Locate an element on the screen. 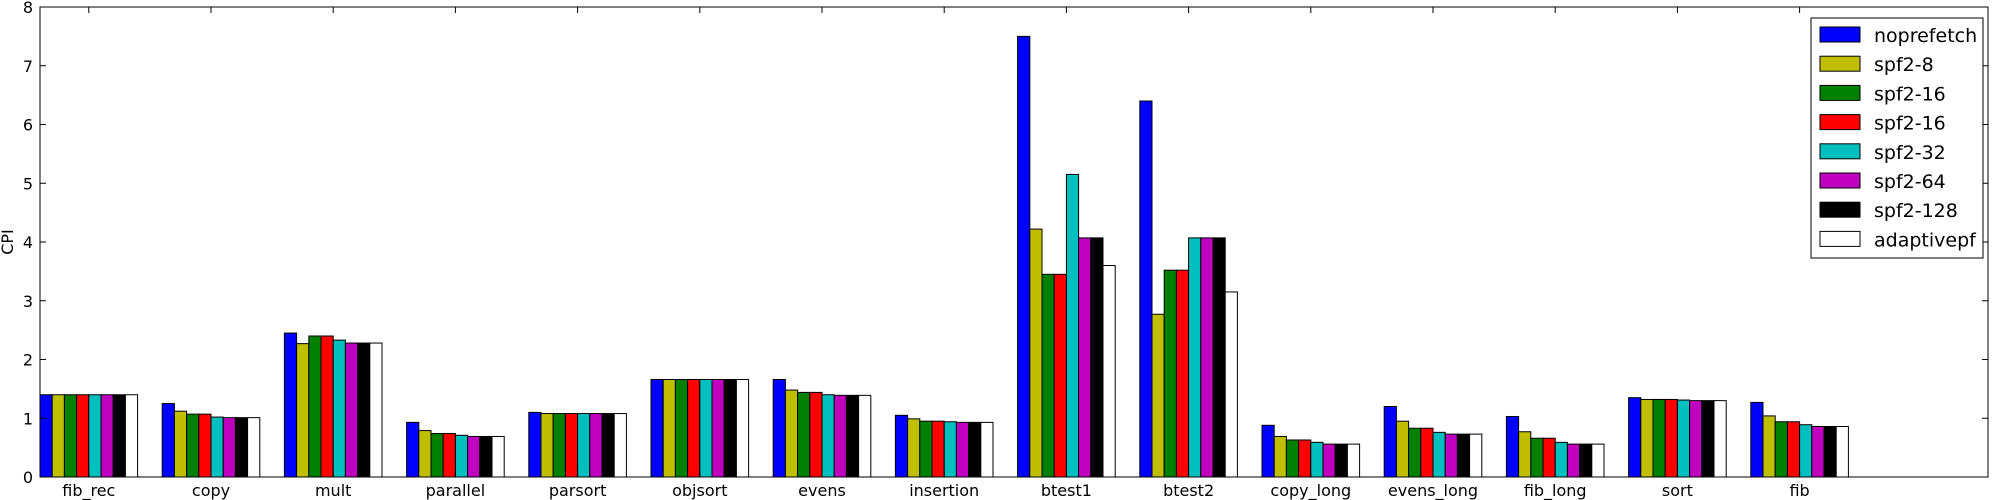 The width and height of the screenshot is (2000, 500). x-category-label: evens_long is located at coordinates (1433, 490).